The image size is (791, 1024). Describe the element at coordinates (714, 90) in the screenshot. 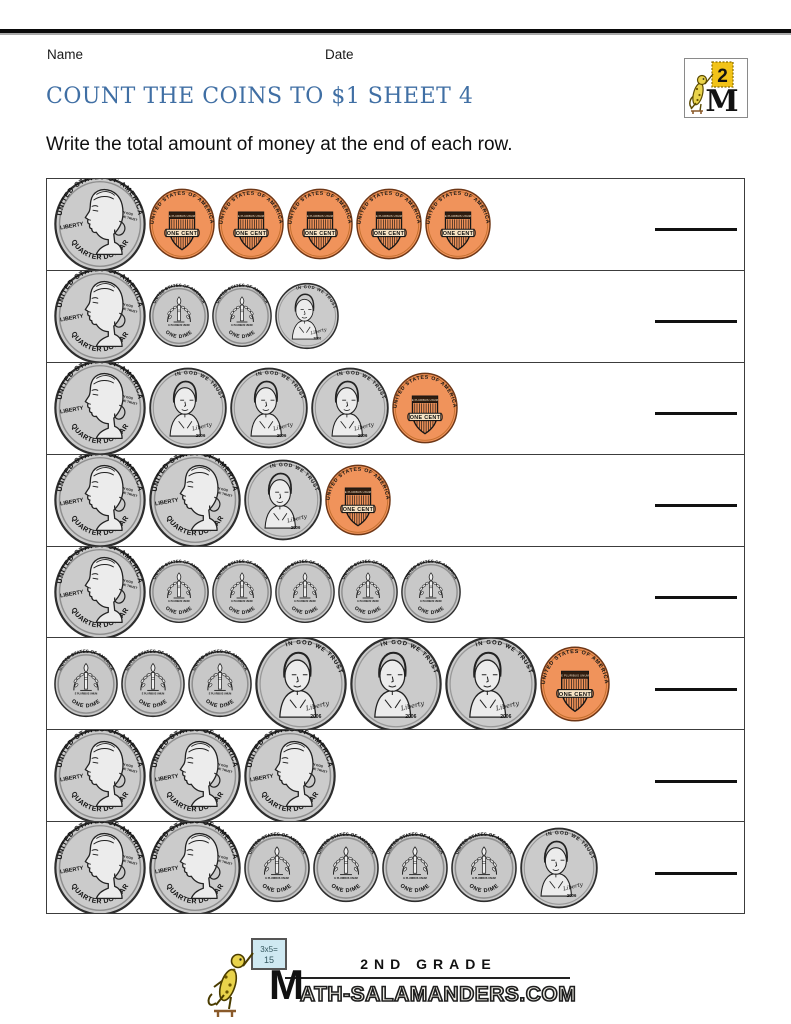

I see `salamander-badge-icon: 2 M` at that location.